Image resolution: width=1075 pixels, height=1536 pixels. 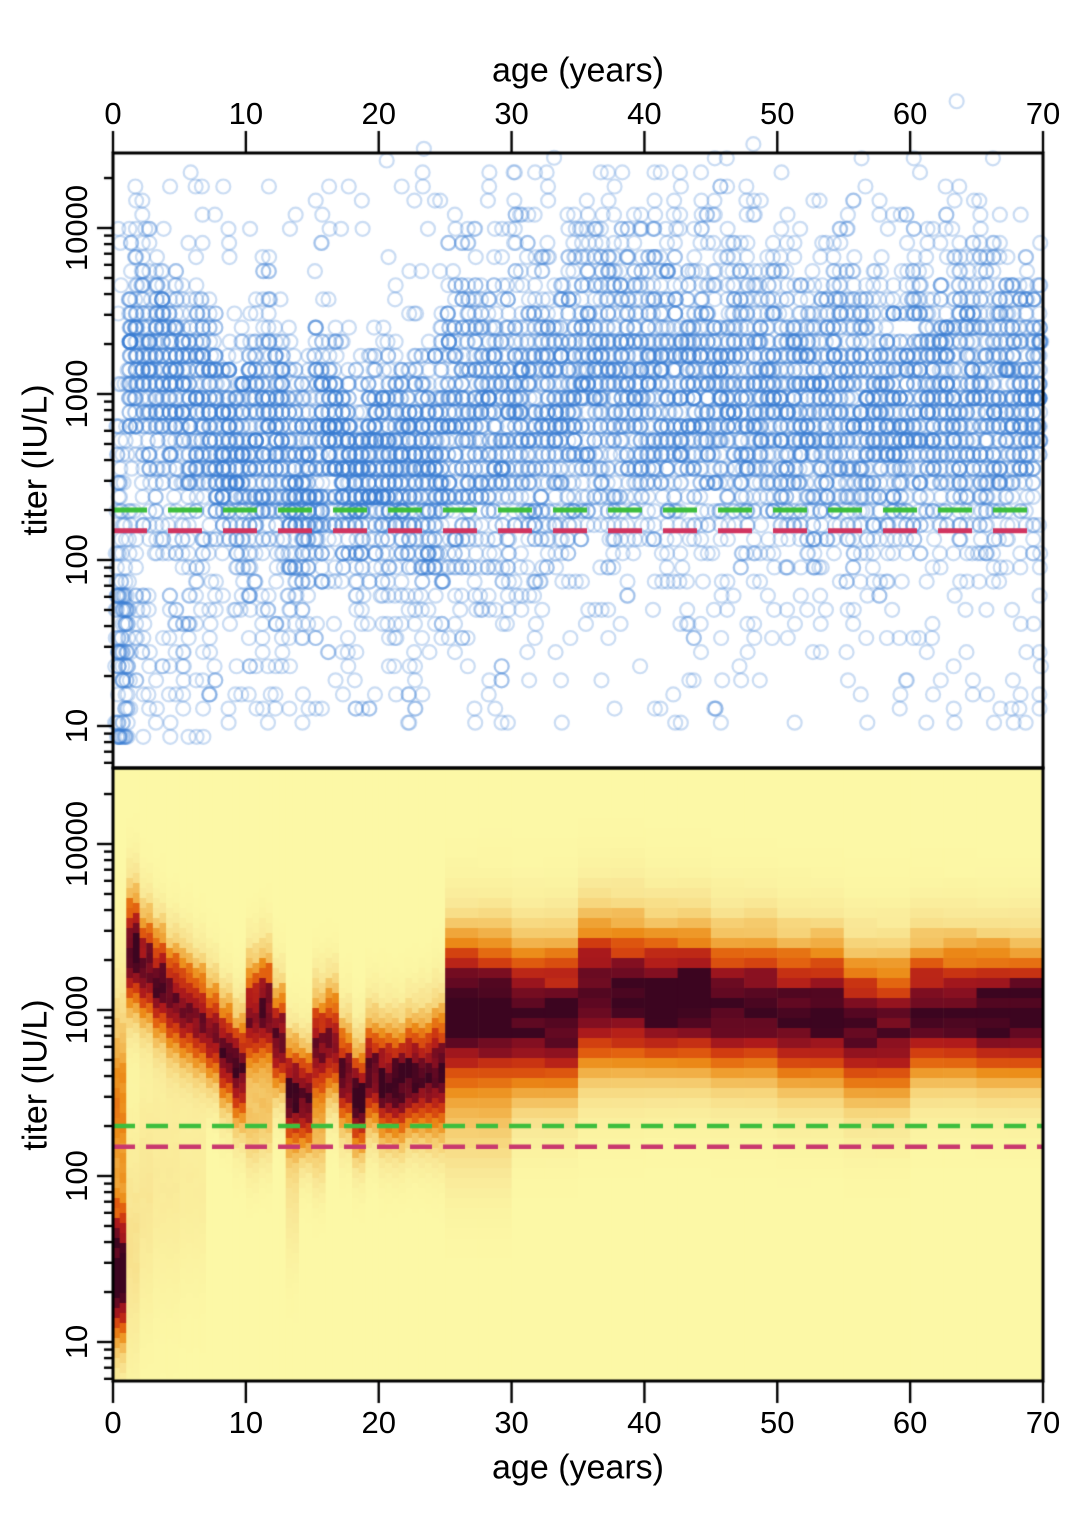 I want to click on x-axis-title-top: age (years), so click(x=578, y=70).